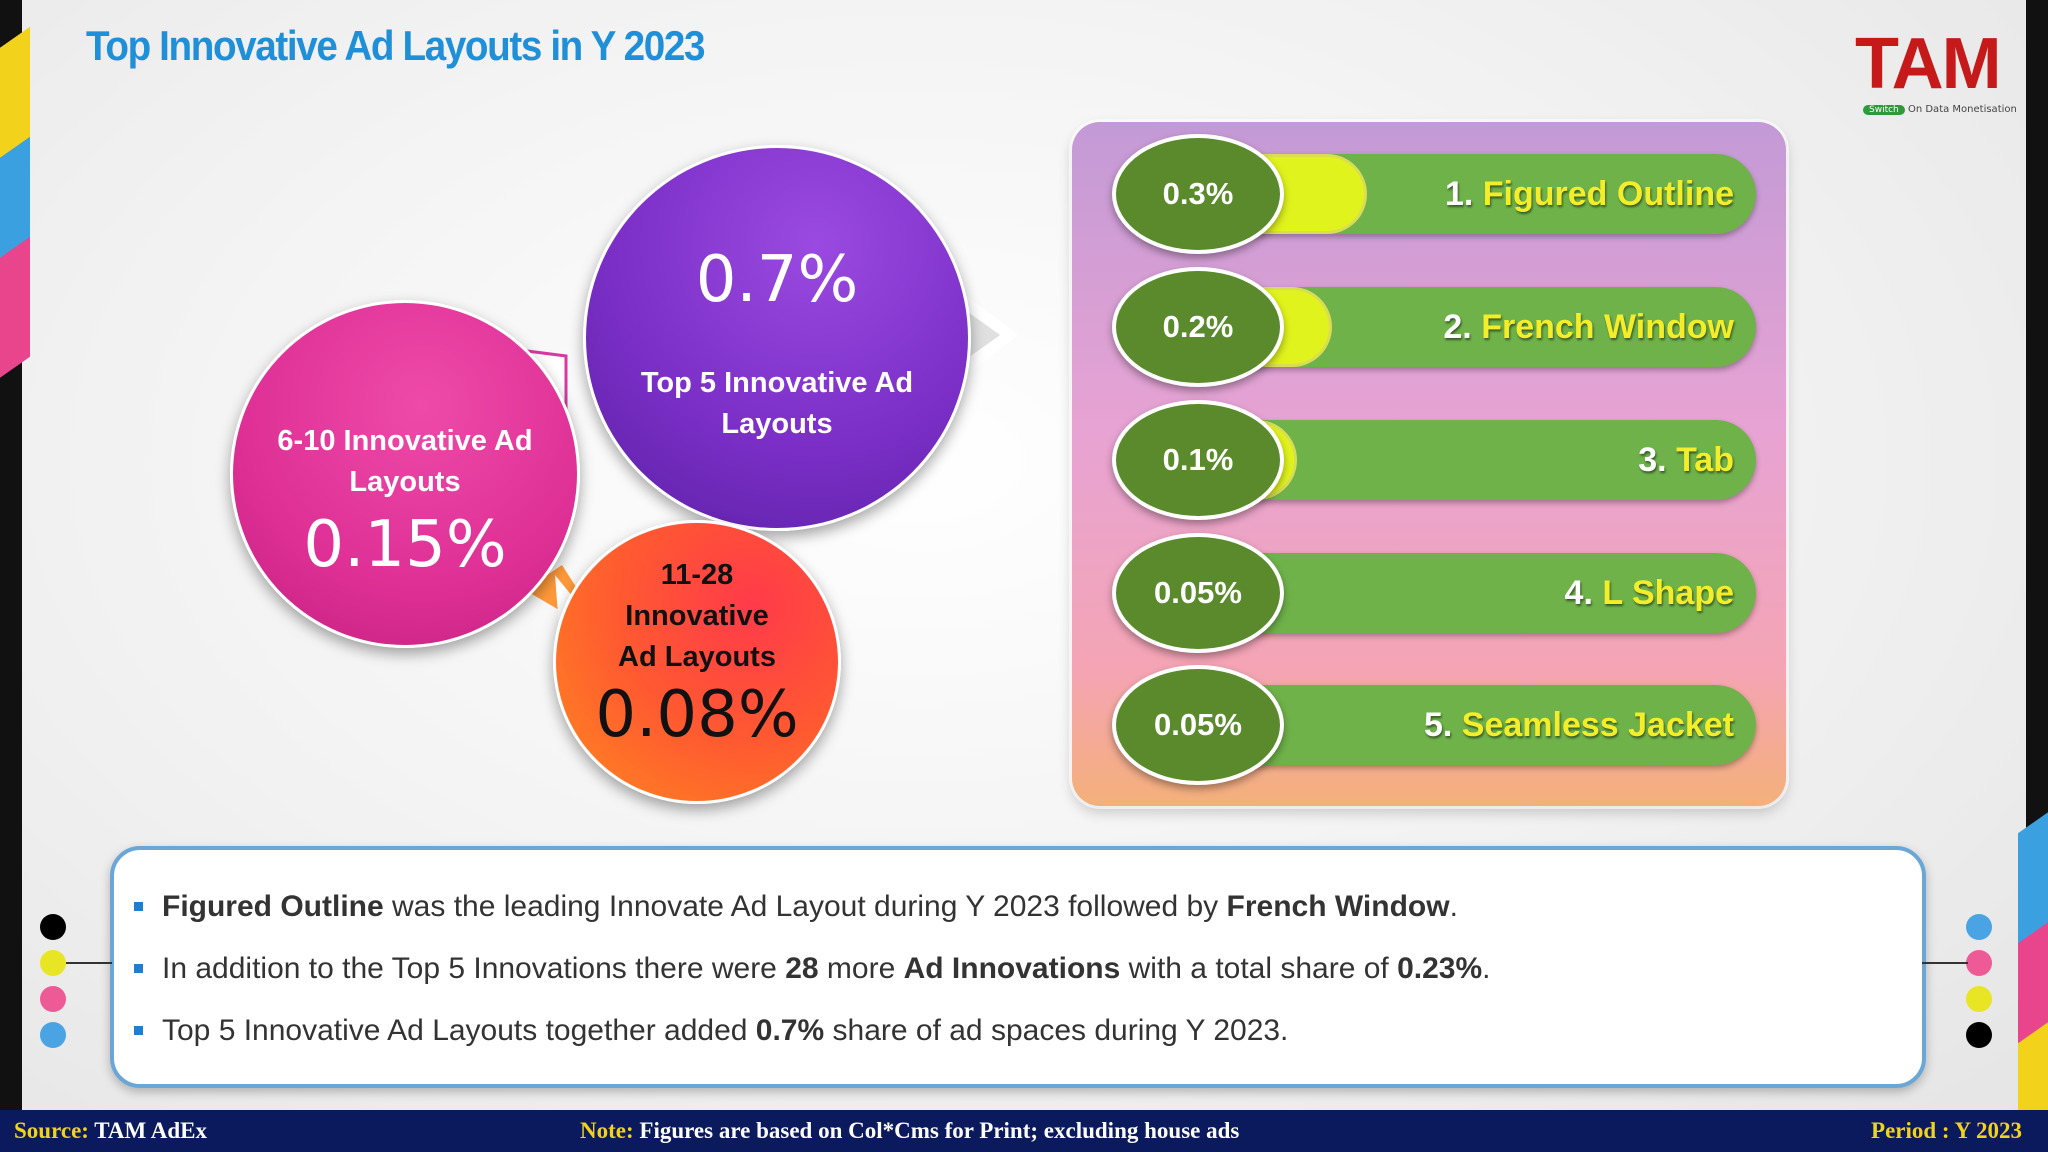 Image resolution: width=2048 pixels, height=1152 pixels. Describe the element at coordinates (697, 616) in the screenshot. I see `eleven-28-label-line2: Innovative` at that location.